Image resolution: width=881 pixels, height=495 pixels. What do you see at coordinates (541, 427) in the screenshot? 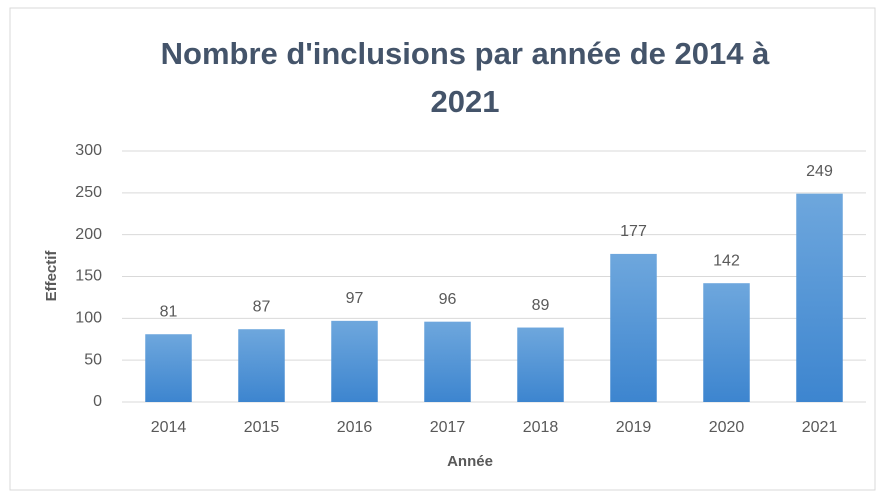
I see `x-tick-label: 2018` at bounding box center [541, 427].